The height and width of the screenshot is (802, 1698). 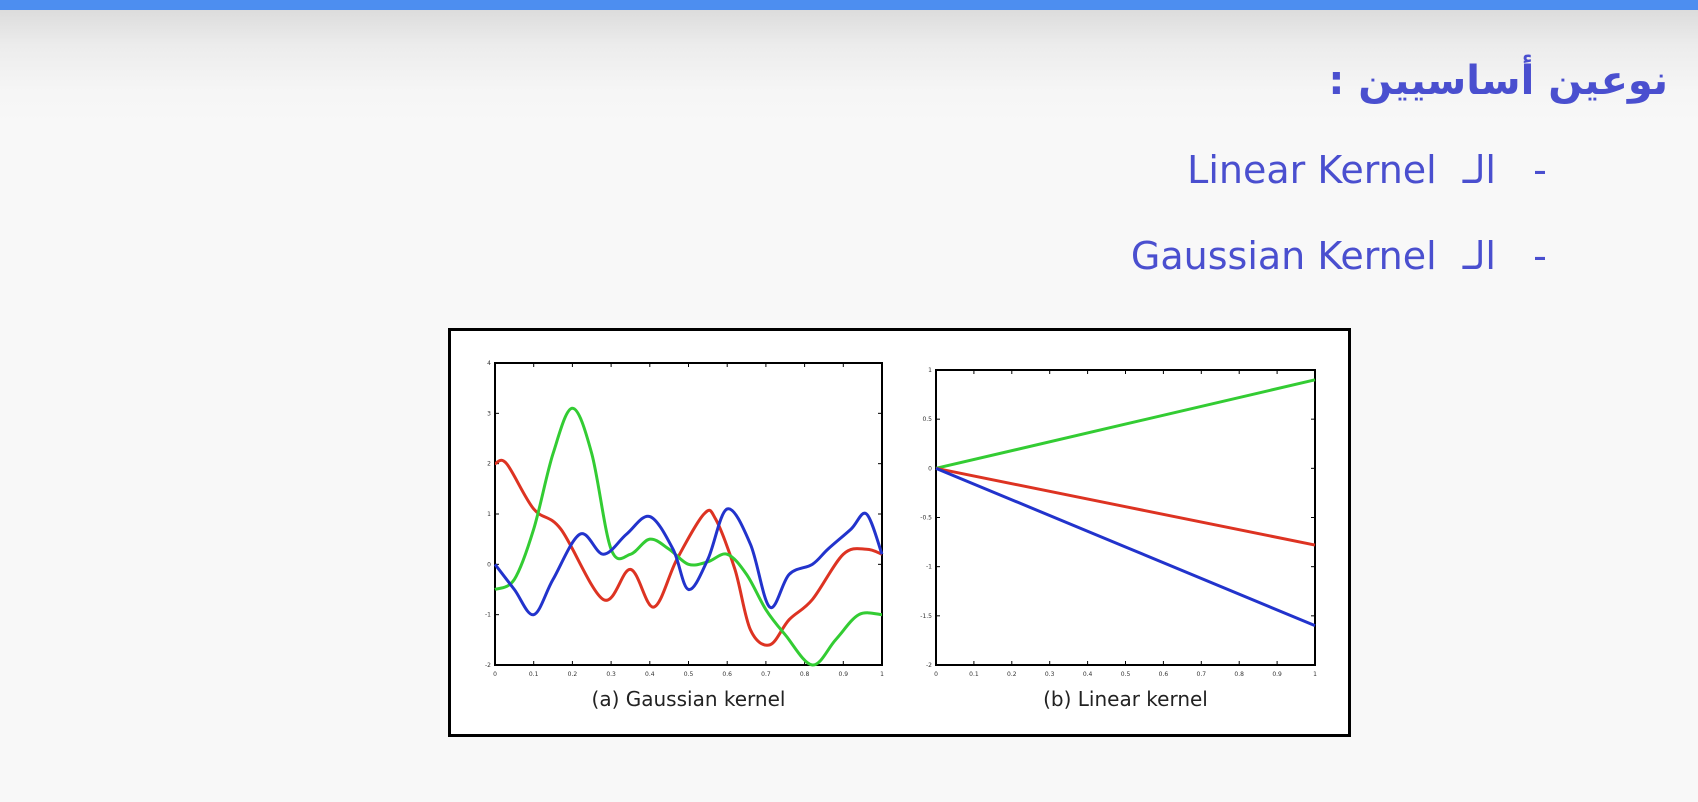 What do you see at coordinates (1283, 256) in the screenshot?
I see `bullet-term: Gaussian Kernel` at bounding box center [1283, 256].